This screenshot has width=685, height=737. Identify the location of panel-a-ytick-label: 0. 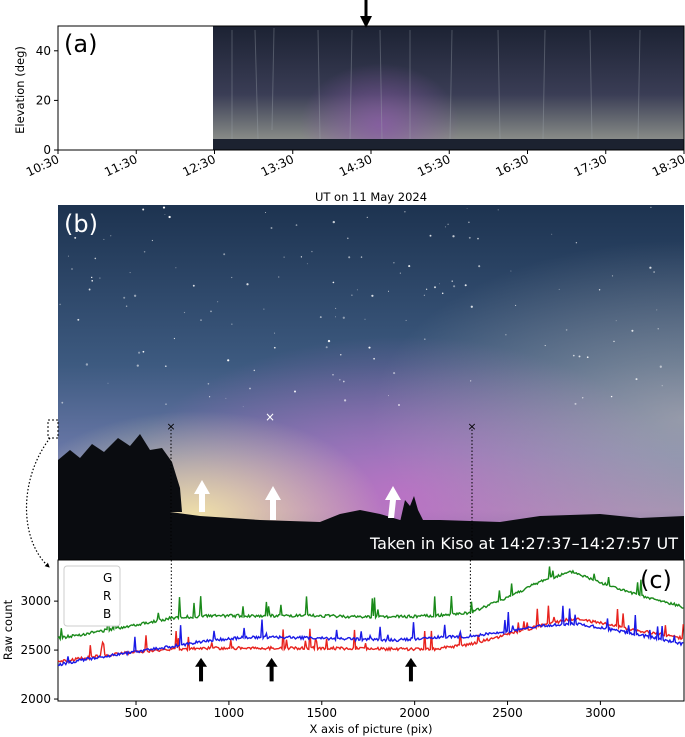
(47, 150).